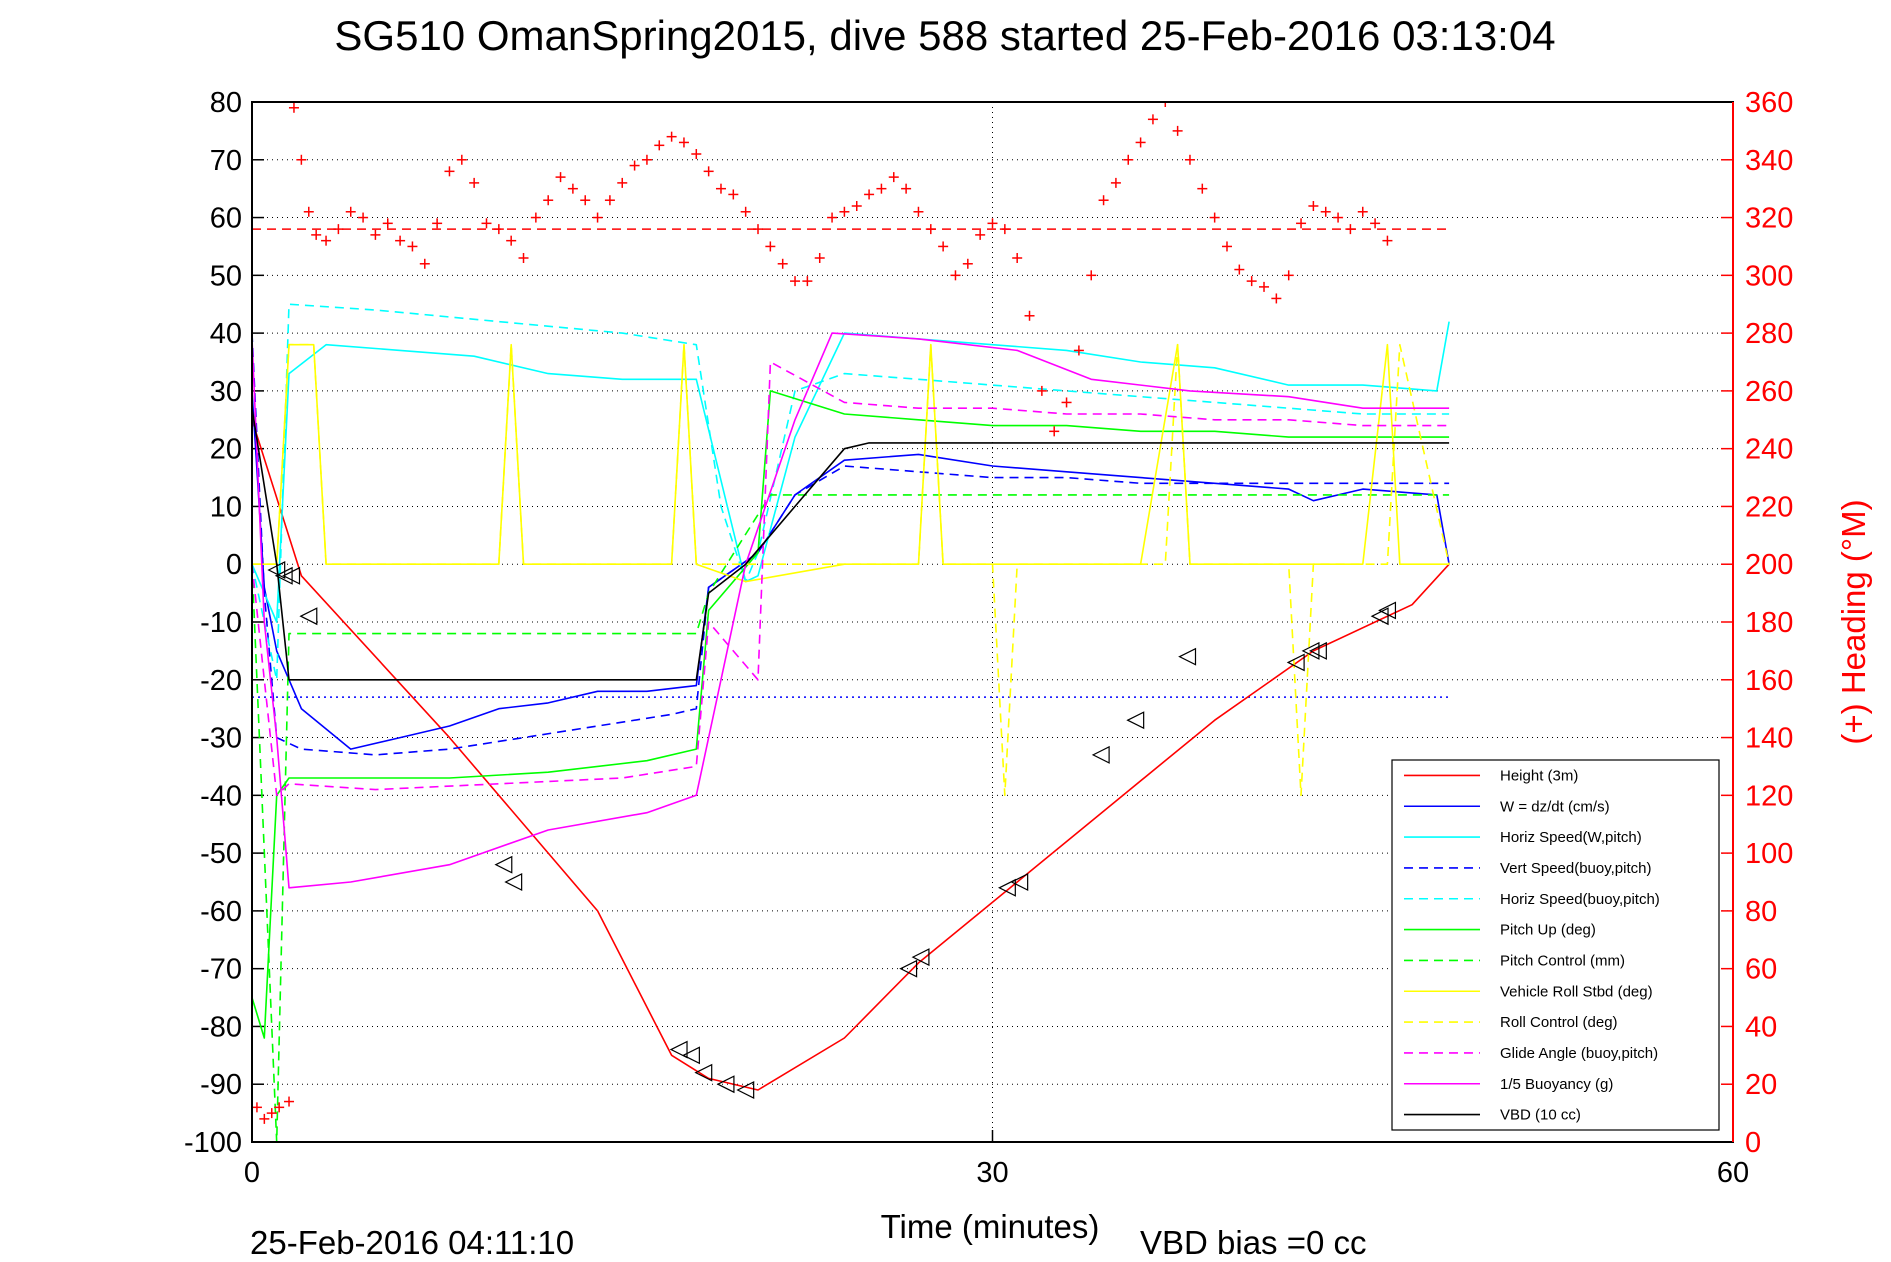 The width and height of the screenshot is (1891, 1262). Describe the element at coordinates (1769, 103) in the screenshot. I see `y-right-tick-label: 360` at that location.